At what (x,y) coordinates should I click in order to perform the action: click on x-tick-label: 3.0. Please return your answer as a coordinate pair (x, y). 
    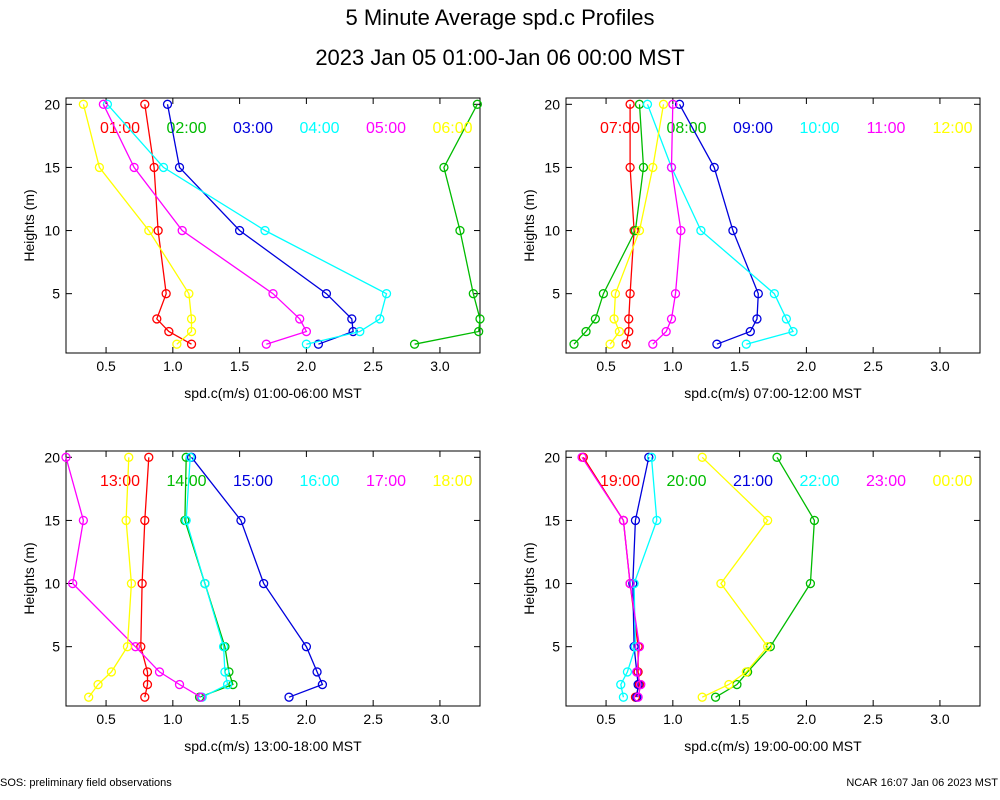
    Looking at the image, I should click on (440, 719).